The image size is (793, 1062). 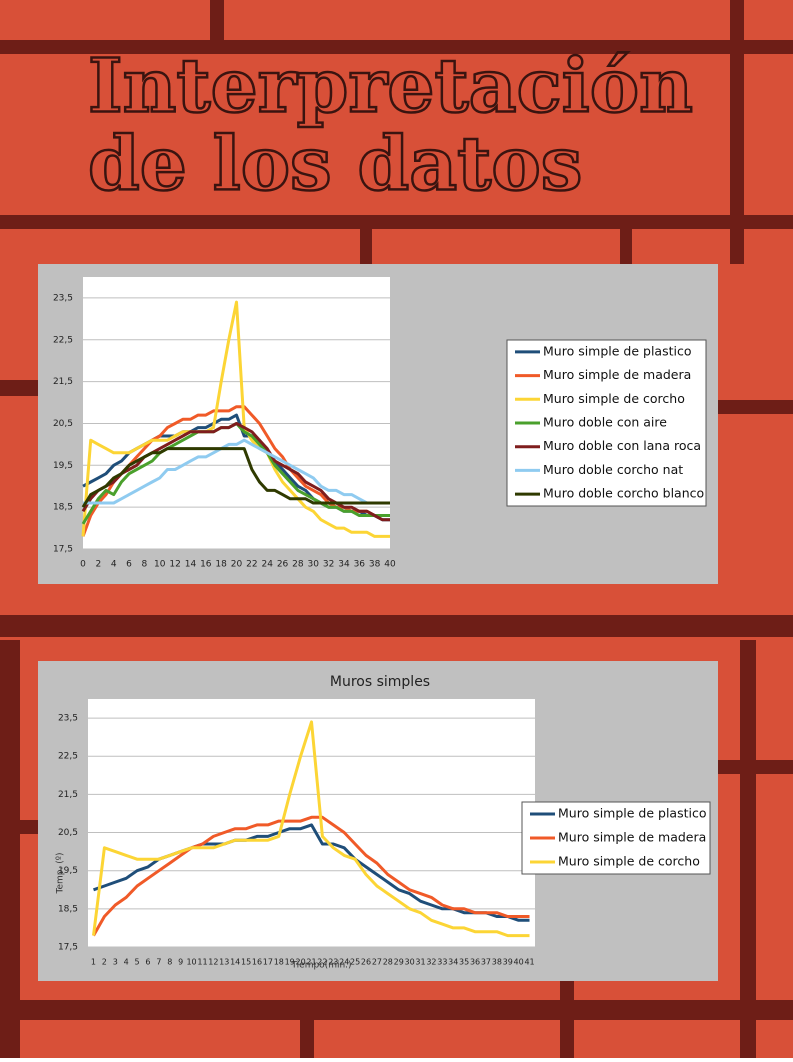 I want to click on x-tick-label: 39, so click(x=508, y=962).